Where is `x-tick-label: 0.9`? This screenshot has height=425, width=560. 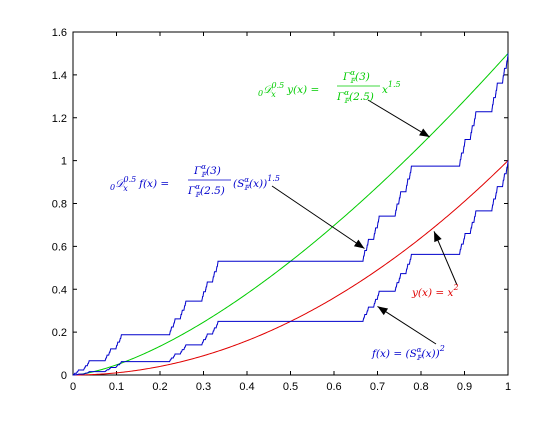
x-tick-label: 0.9 is located at coordinates (464, 387).